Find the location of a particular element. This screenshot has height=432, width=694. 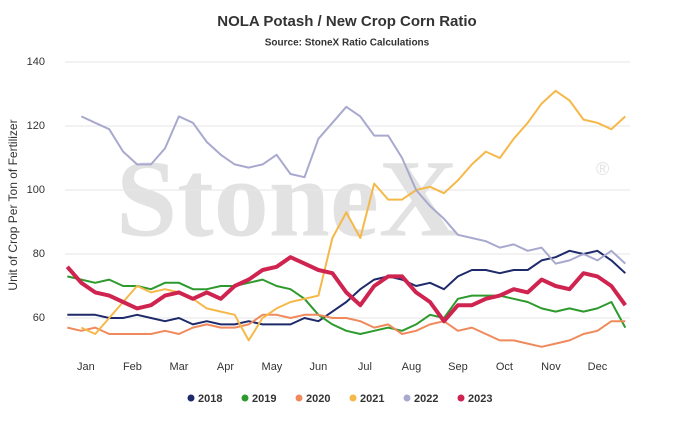

legend-label: 2023 is located at coordinates (480, 399).